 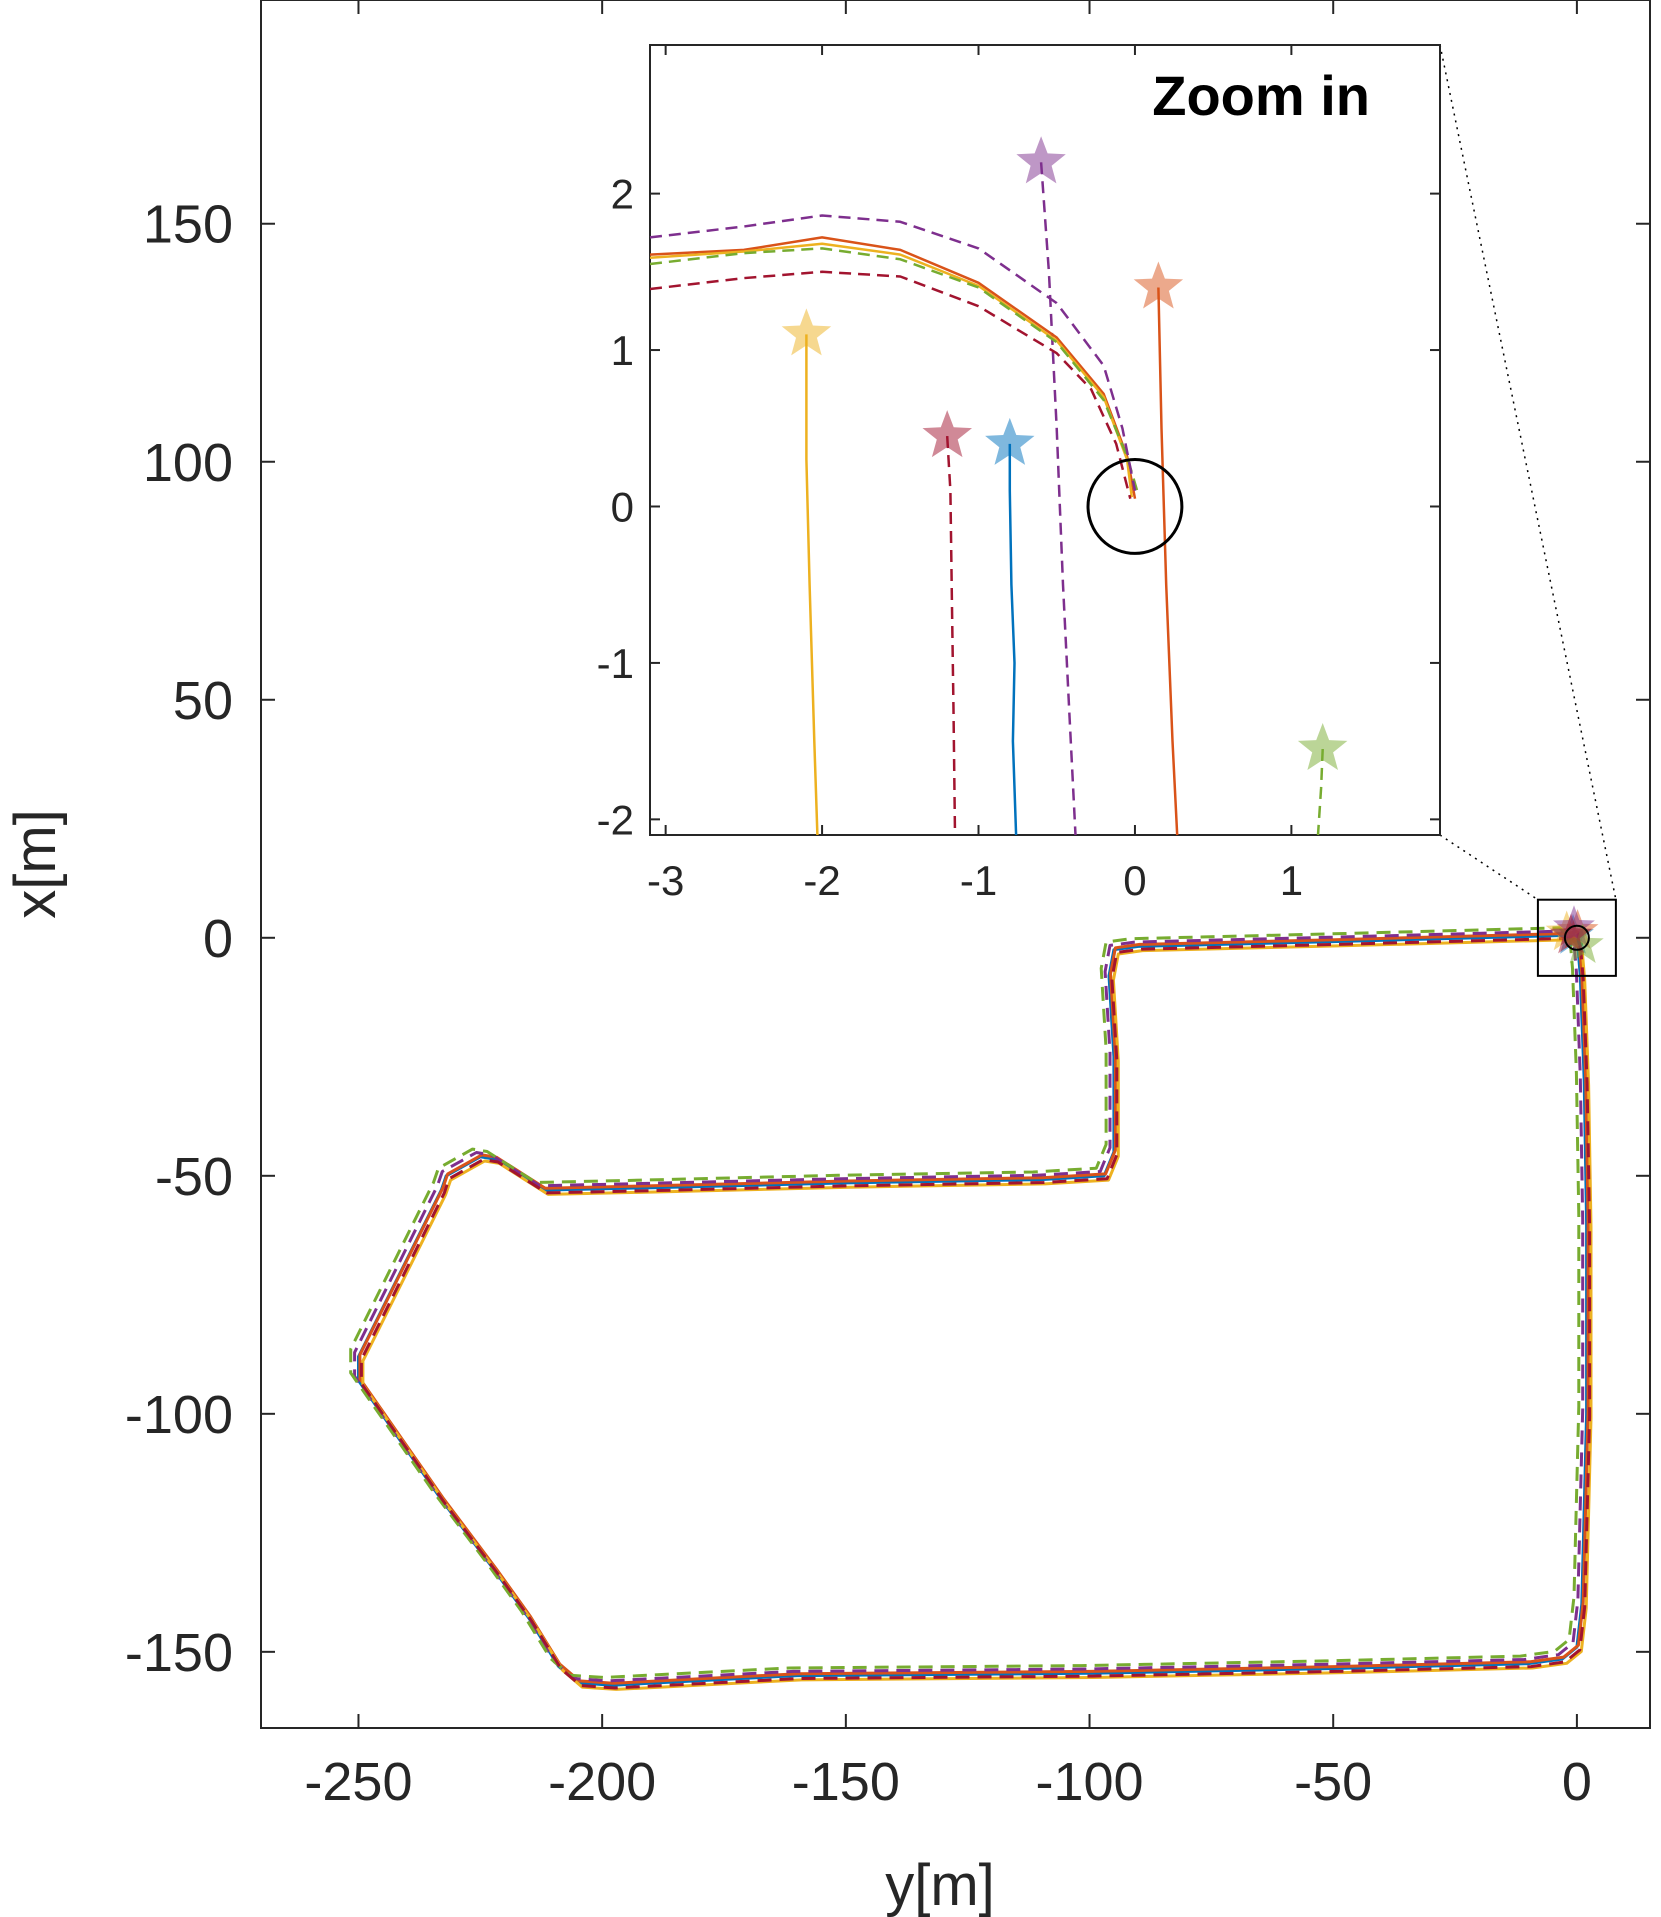 What do you see at coordinates (622, 350) in the screenshot?
I see `inset-y-tick-label: 1` at bounding box center [622, 350].